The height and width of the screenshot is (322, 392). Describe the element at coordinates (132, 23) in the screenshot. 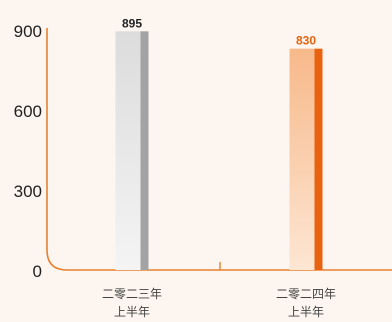

I see `data-label: 895` at that location.